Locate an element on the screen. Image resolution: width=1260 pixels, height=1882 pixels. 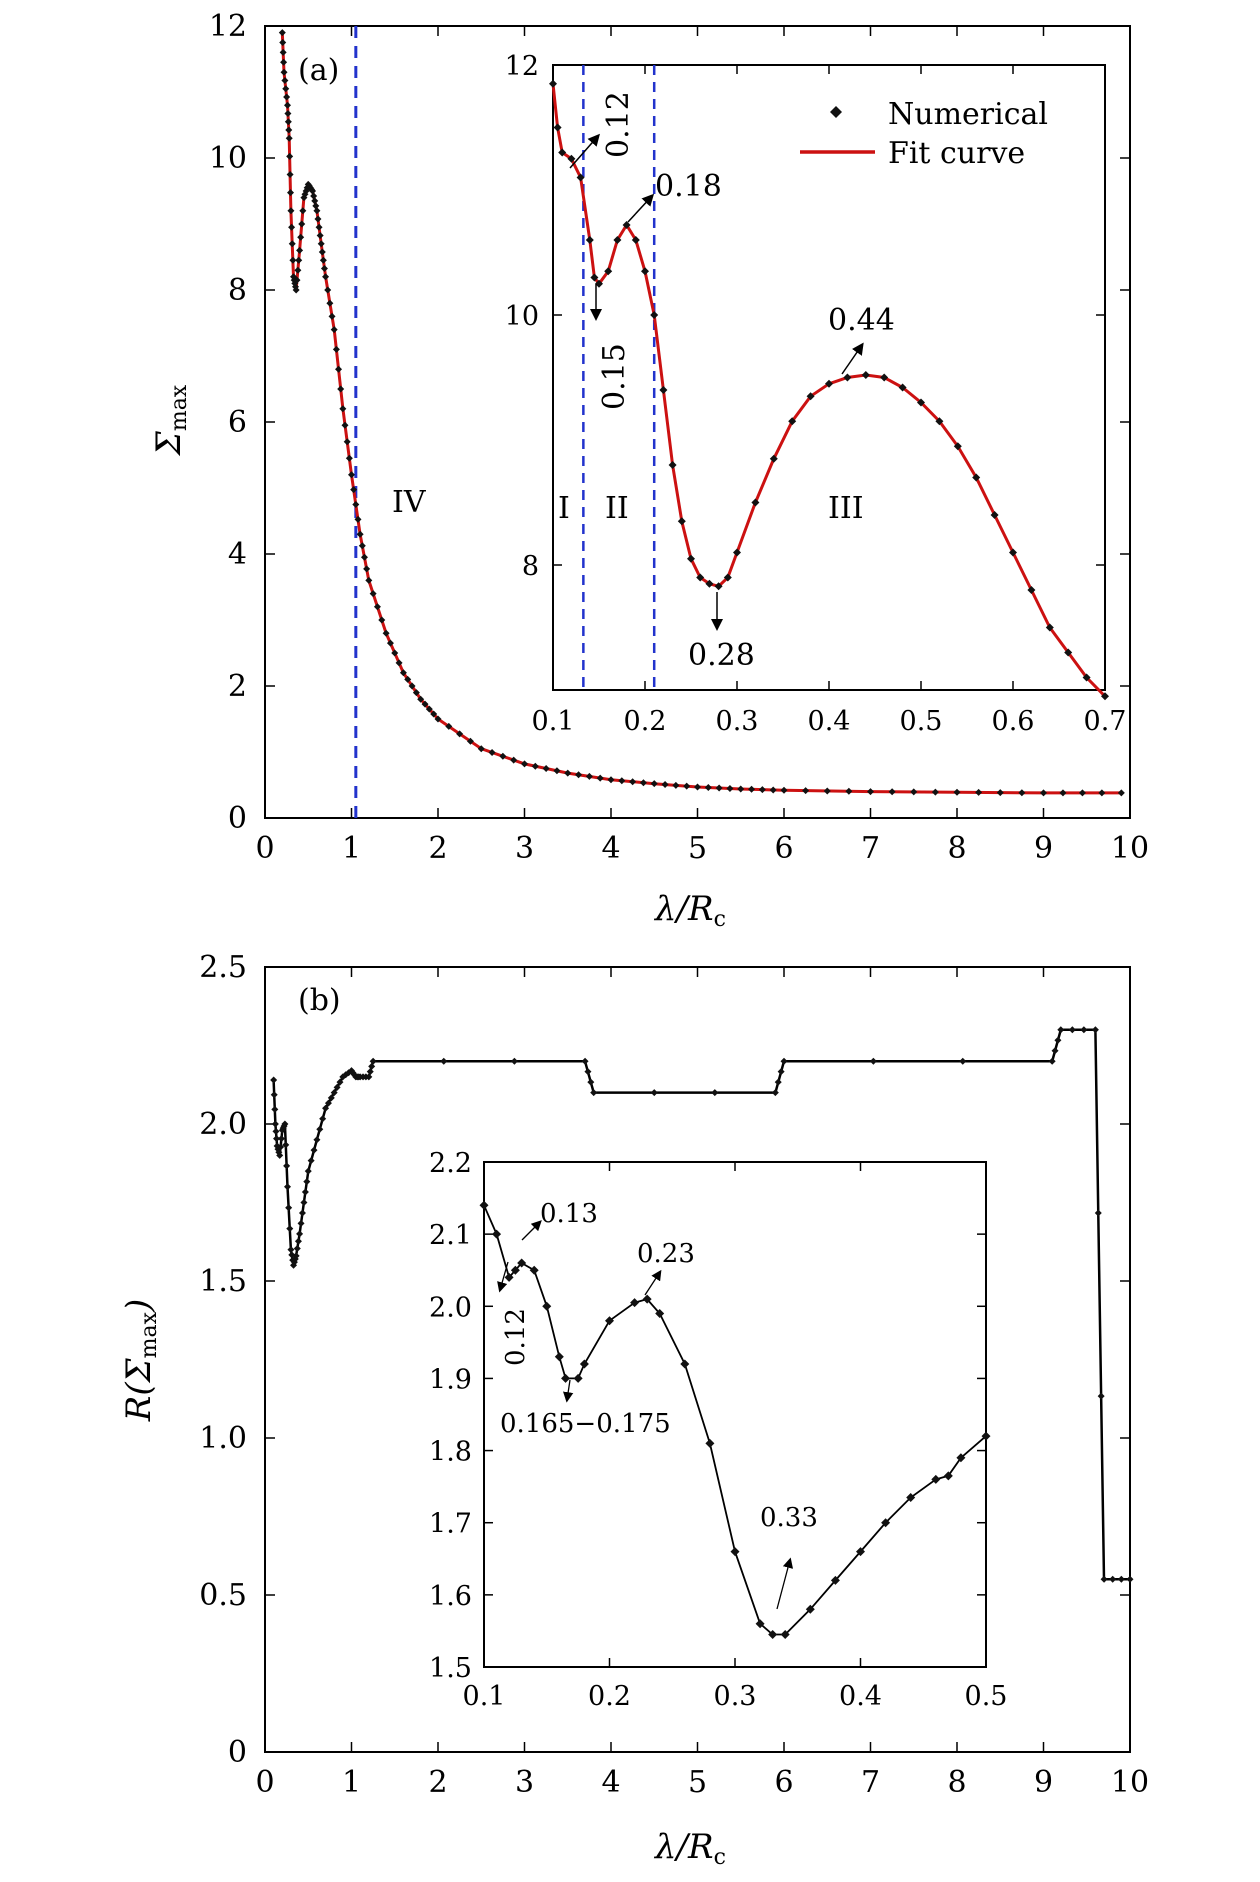
b-xtick-label: 9 is located at coordinates (1043, 1782).